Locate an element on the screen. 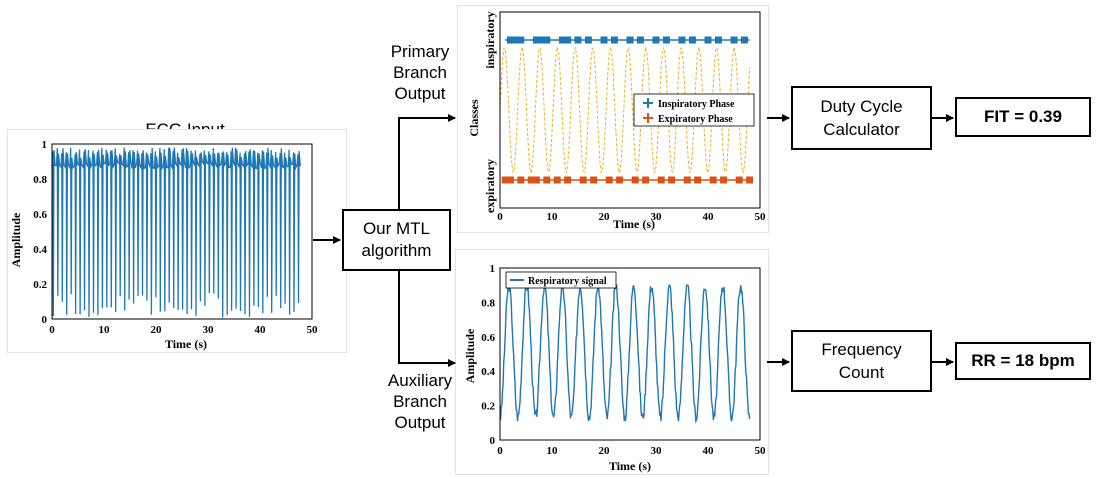  rr-label: RR = 18 bpm is located at coordinates (1023, 360).